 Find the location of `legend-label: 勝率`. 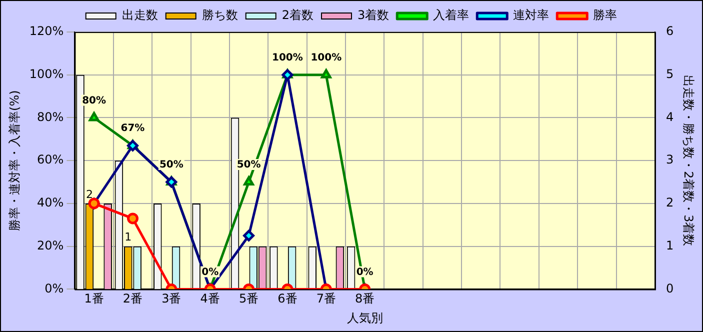

legend-label: 勝率 is located at coordinates (605, 15).